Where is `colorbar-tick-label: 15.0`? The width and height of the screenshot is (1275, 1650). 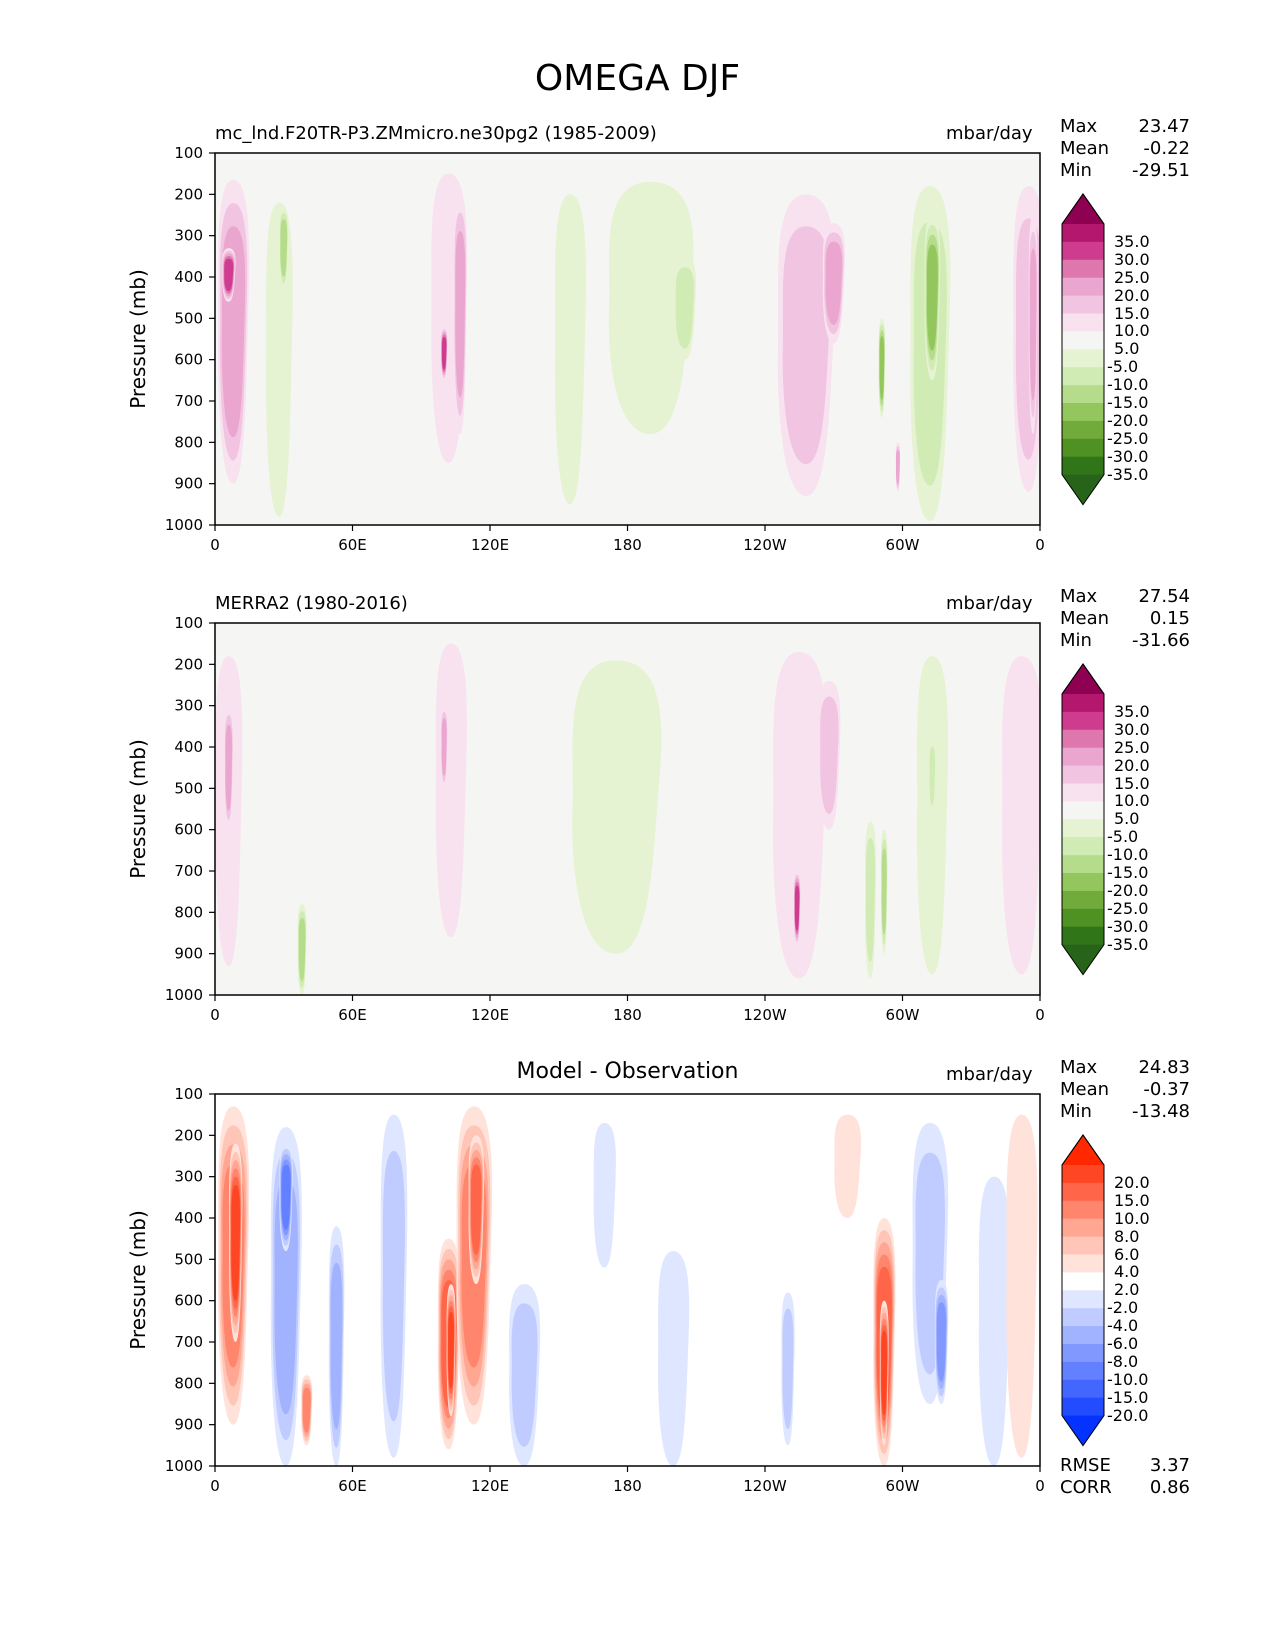
colorbar-tick-label: 15.0 is located at coordinates (1132, 783).